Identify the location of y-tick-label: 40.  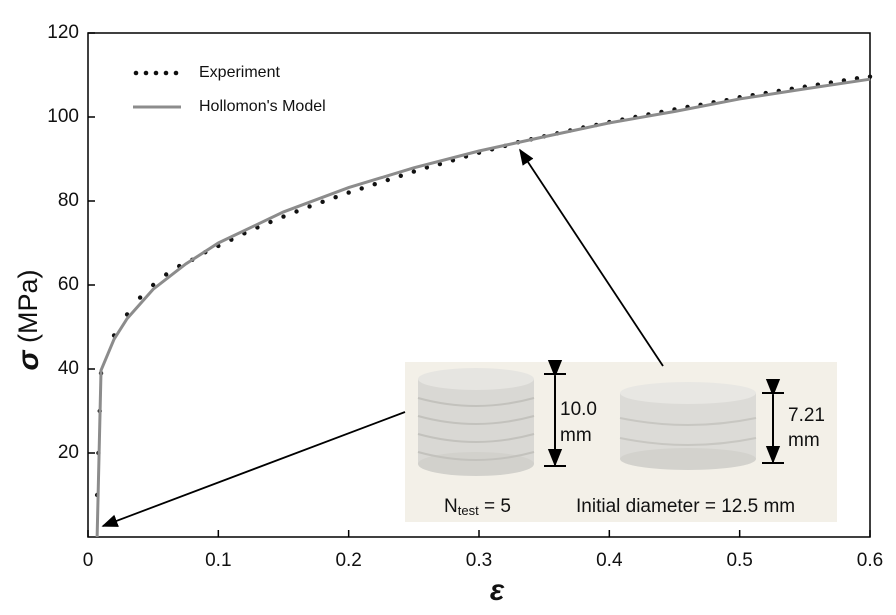
(68, 368).